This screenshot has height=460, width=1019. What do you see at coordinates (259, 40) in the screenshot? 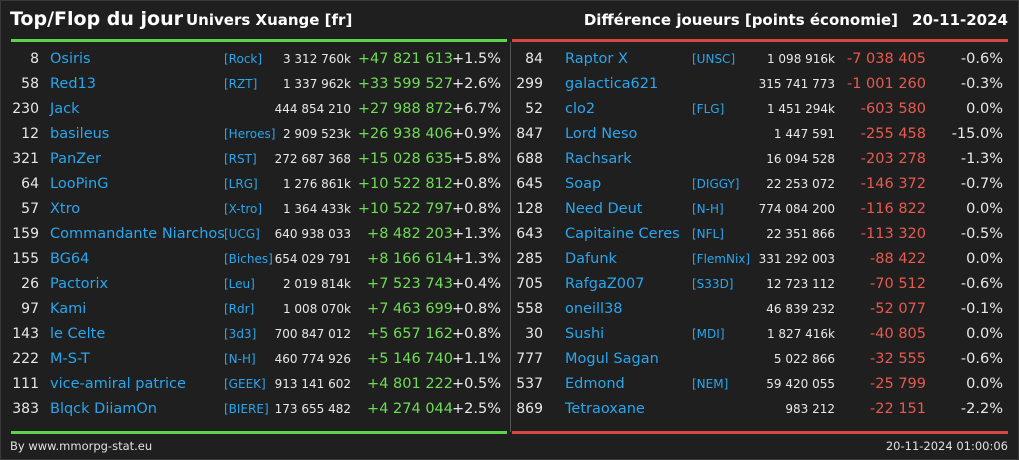
I see `top-accent-bar` at bounding box center [259, 40].